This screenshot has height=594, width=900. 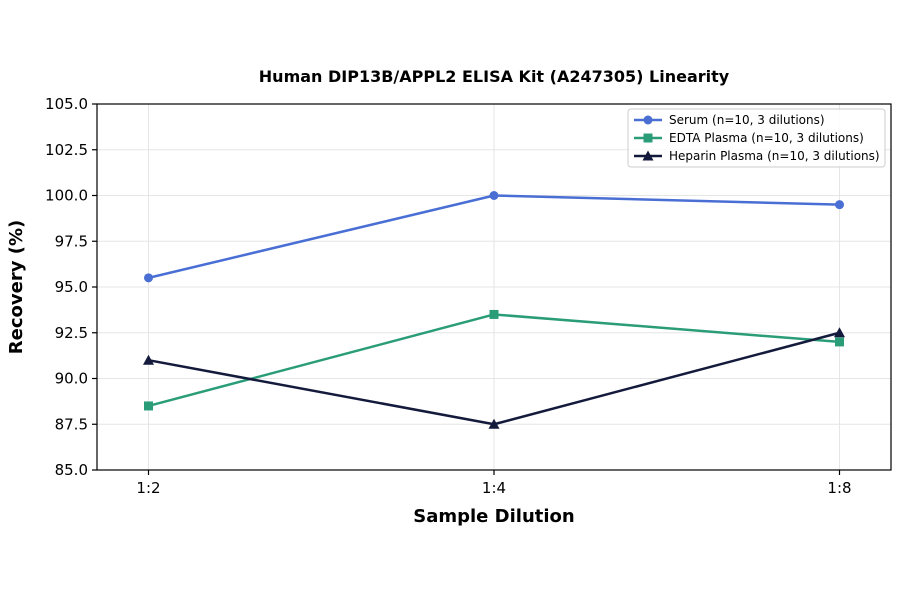 I want to click on y-tick-label: 92.5, so click(x=71, y=333).